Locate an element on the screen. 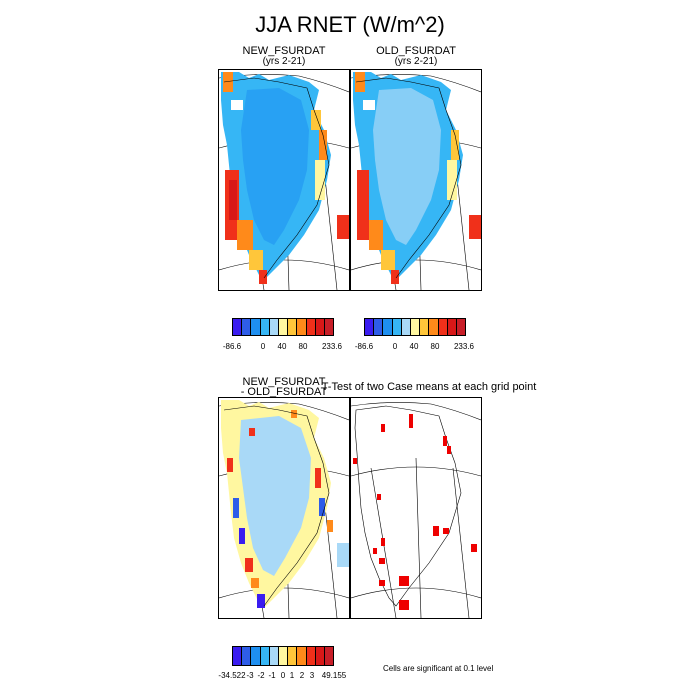 This screenshot has height=700, width=700. map-panel-ttest is located at coordinates (416, 508).